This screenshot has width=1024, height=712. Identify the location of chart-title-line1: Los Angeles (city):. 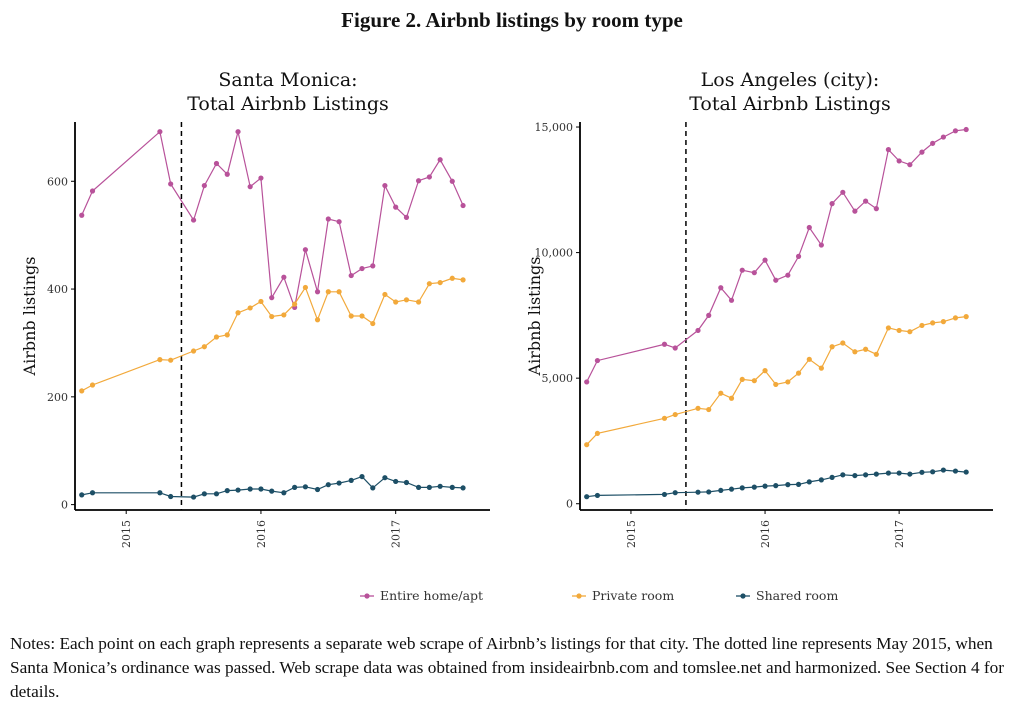
(790, 80).